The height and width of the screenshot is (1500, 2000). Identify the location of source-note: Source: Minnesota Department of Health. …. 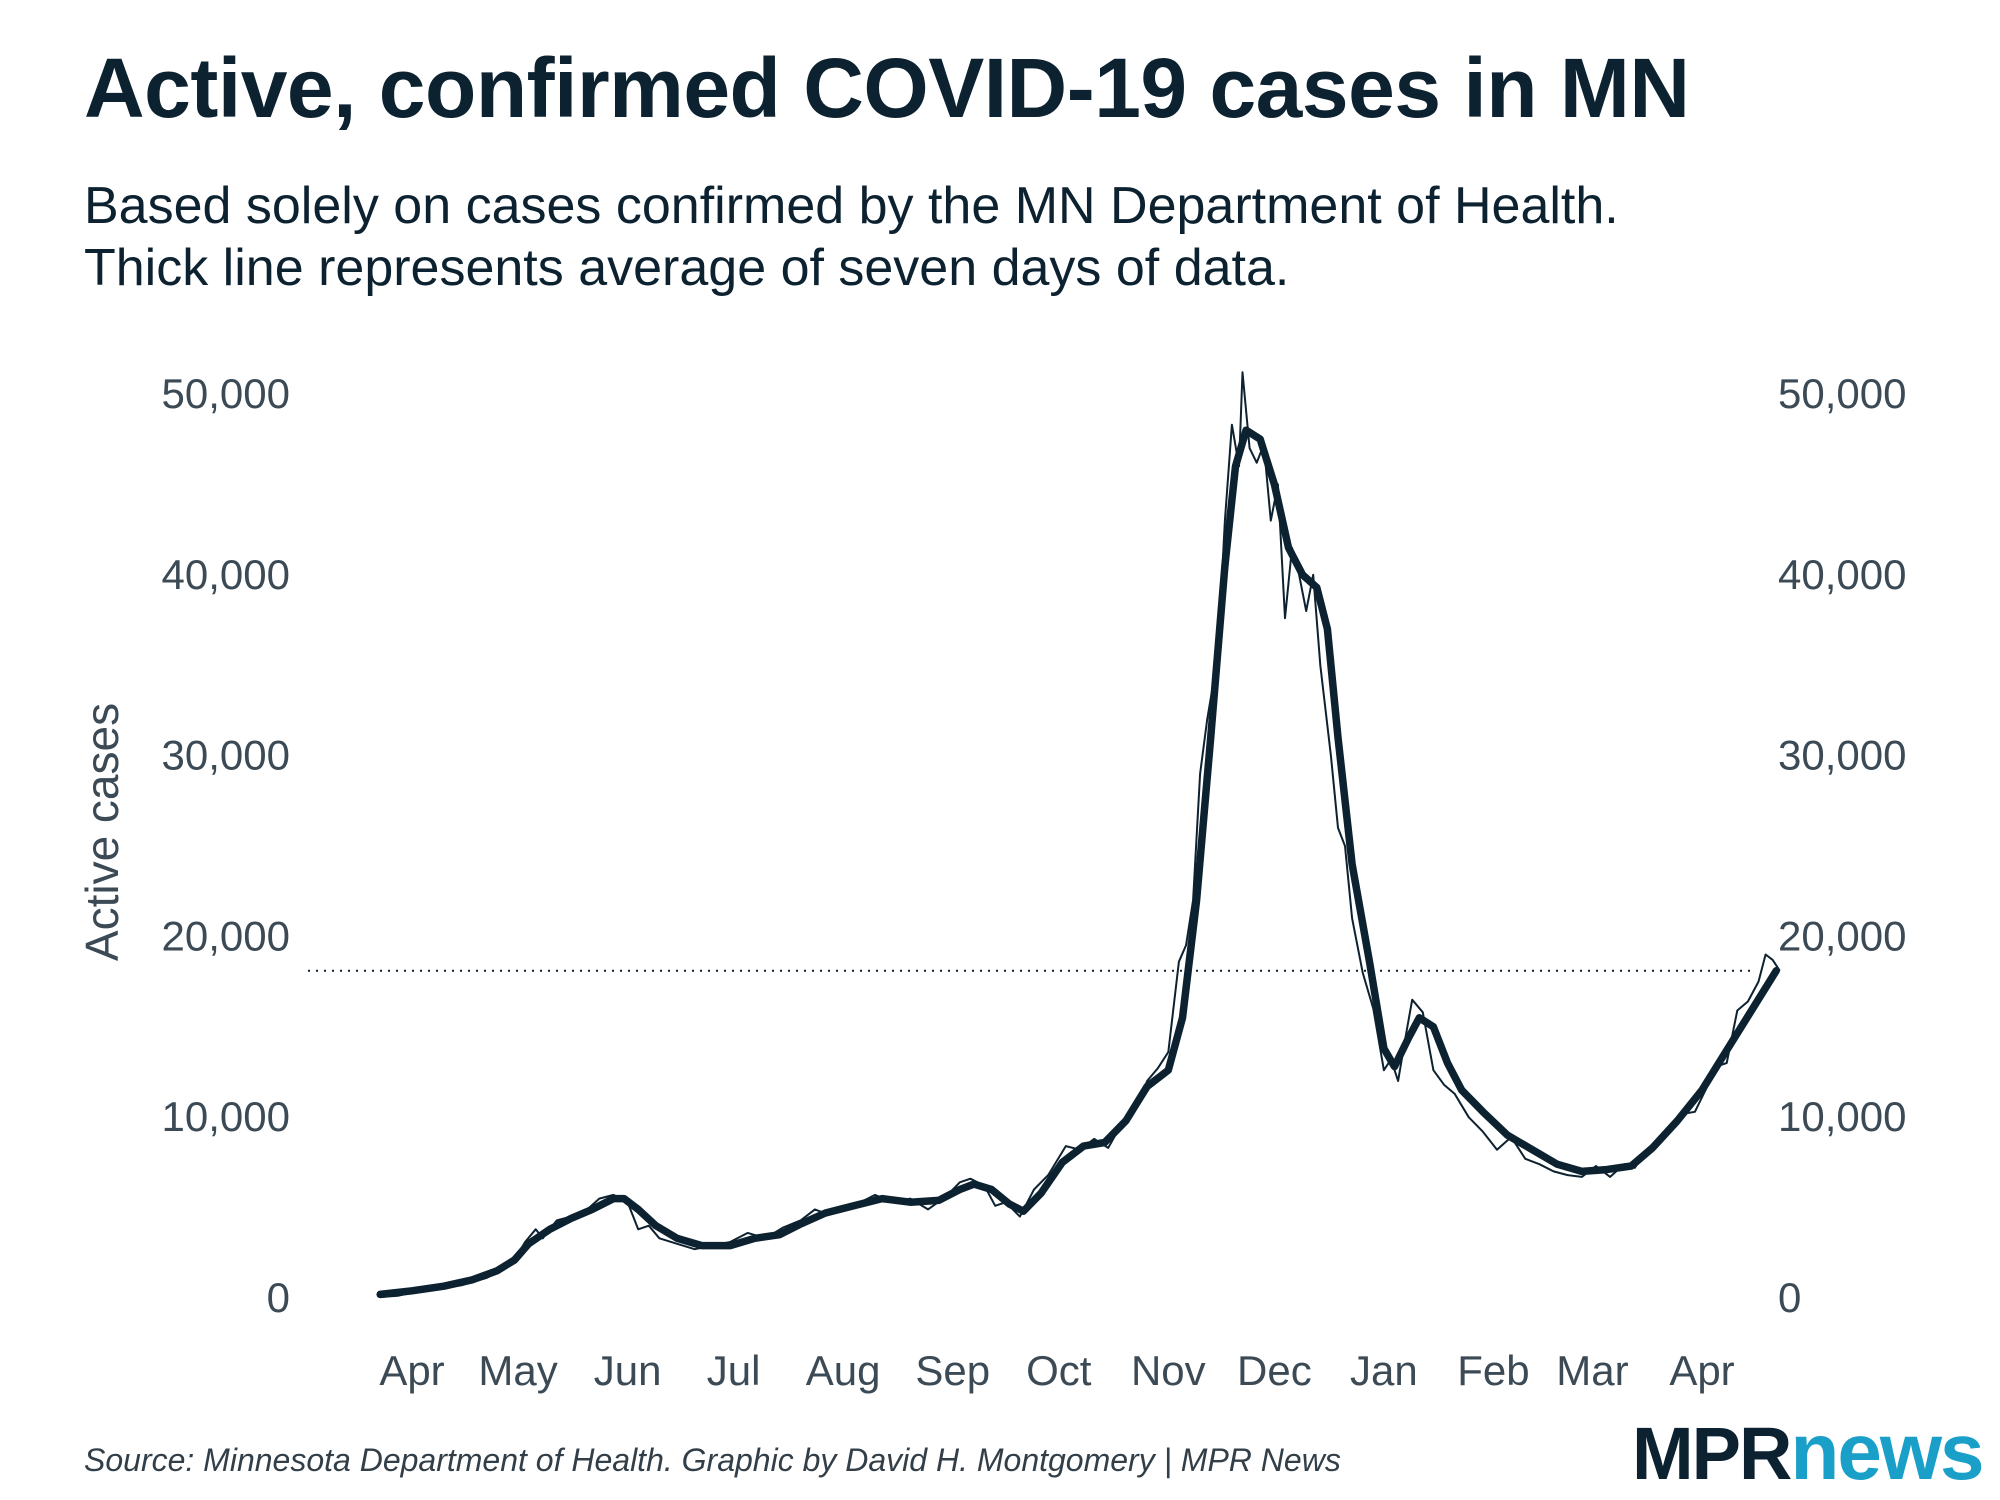
(712, 1460).